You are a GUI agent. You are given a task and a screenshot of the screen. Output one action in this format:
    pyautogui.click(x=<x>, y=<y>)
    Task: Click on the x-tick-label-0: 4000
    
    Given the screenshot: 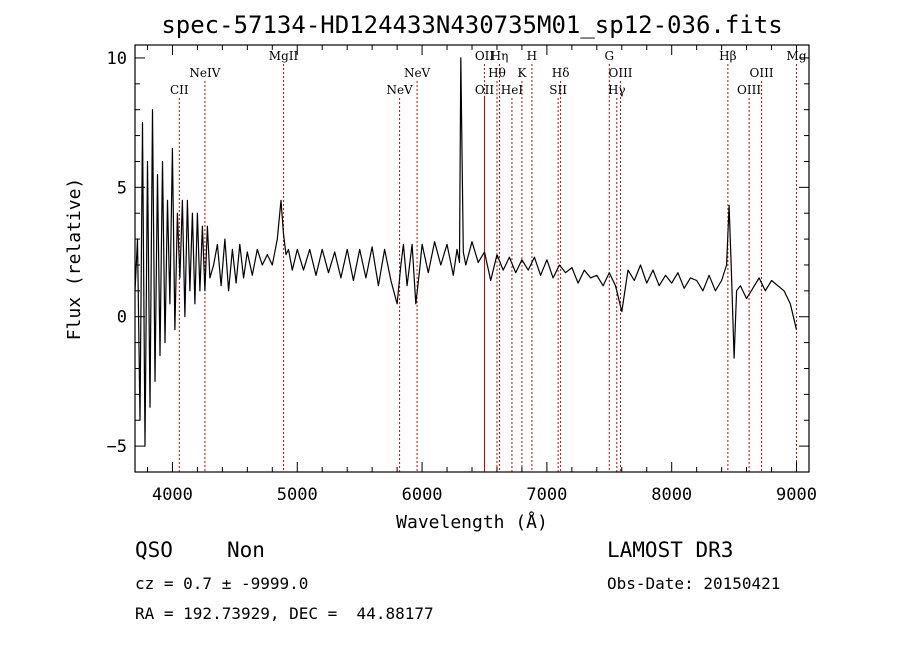 What is the action you would take?
    pyautogui.click(x=172, y=495)
    